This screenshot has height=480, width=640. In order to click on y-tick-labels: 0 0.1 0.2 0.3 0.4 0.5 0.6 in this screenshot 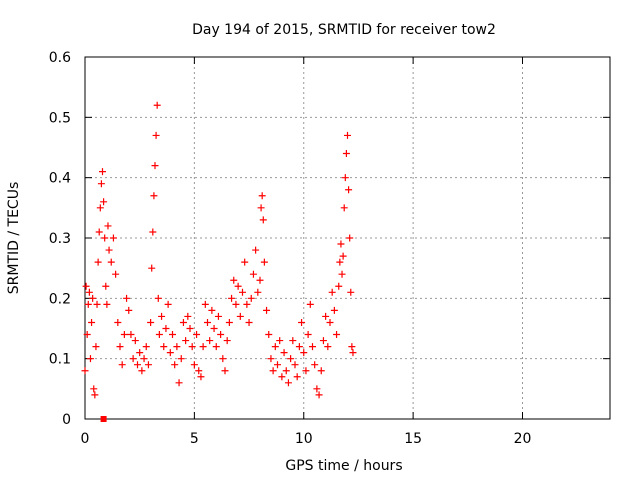, I will do `click(60, 239)`.